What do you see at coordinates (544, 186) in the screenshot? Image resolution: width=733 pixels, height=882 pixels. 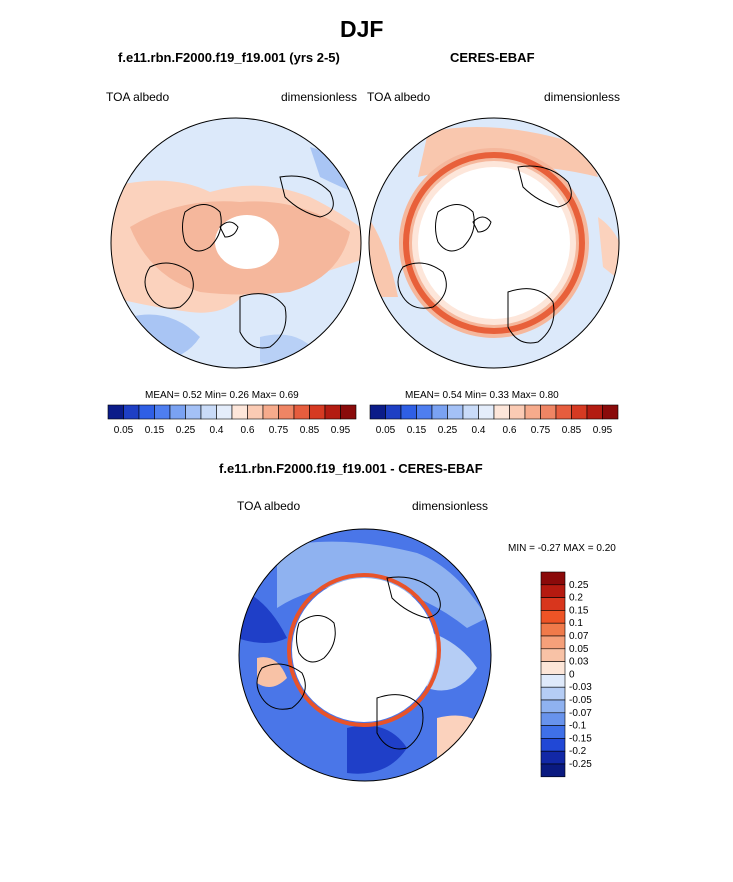 I see `panel-2-coastline-siberia` at bounding box center [544, 186].